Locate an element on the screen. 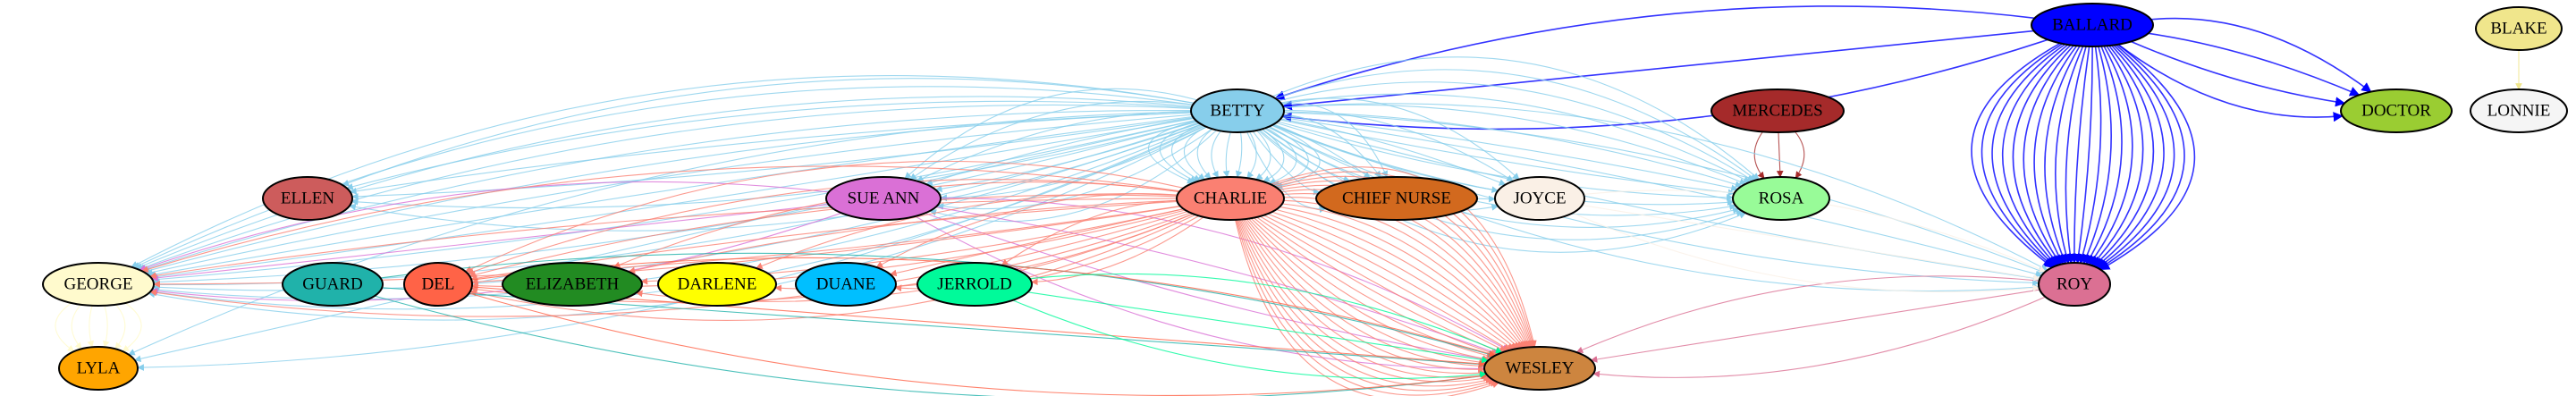 This screenshot has width=2576, height=396. edge-ballard-to-betty is located at coordinates (1664, 84).